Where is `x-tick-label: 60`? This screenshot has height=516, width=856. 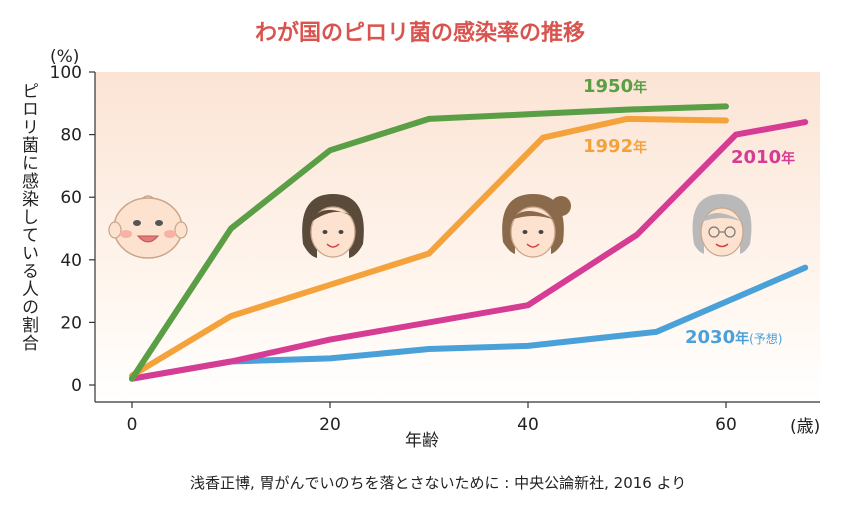
x-tick-label: 60 is located at coordinates (726, 425).